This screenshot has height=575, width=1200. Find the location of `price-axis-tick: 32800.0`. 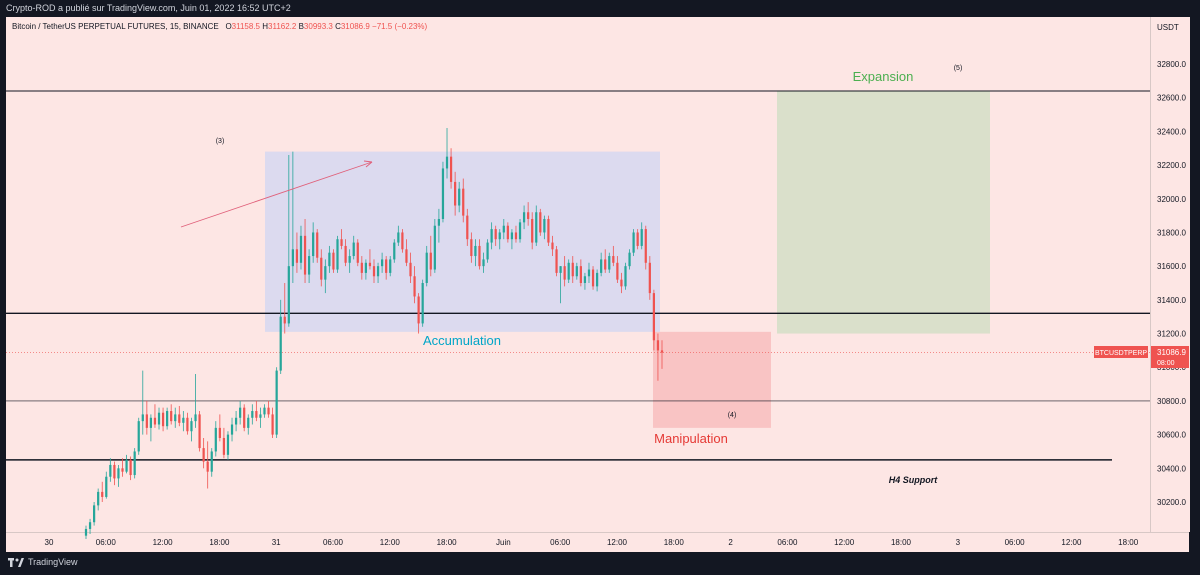

price-axis-tick: 32800.0 is located at coordinates (1171, 64).